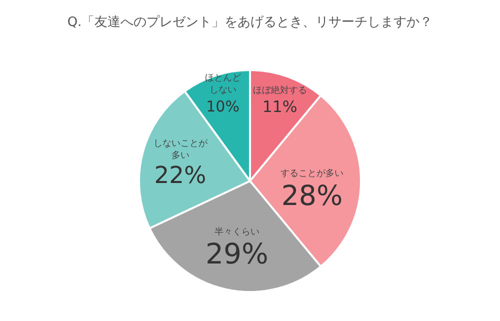 This screenshot has width=500, height=321. I want to click on data-label: 29%, so click(236, 254).